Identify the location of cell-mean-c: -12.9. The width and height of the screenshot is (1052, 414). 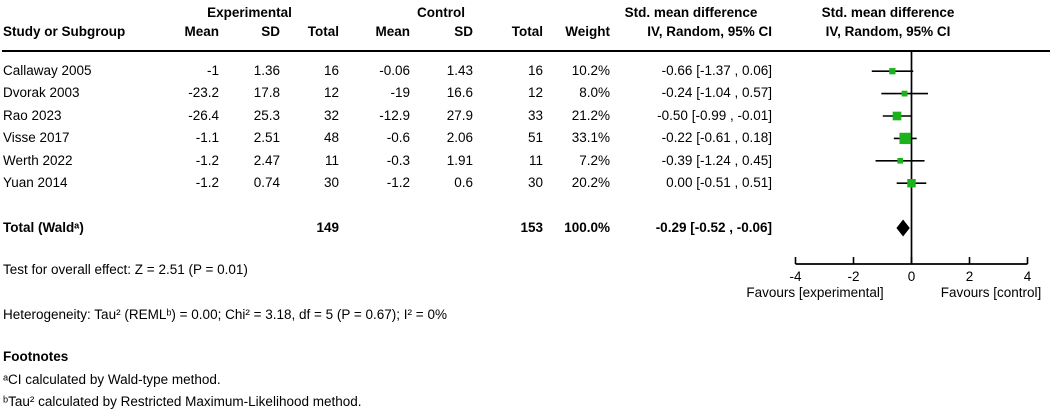
(394, 115).